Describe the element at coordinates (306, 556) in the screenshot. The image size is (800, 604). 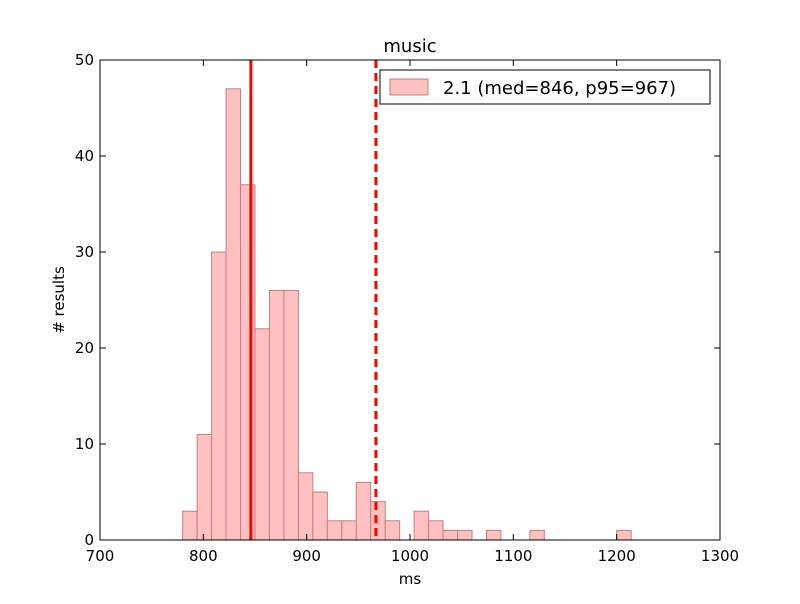
I see `x-tick-label: 900` at that location.